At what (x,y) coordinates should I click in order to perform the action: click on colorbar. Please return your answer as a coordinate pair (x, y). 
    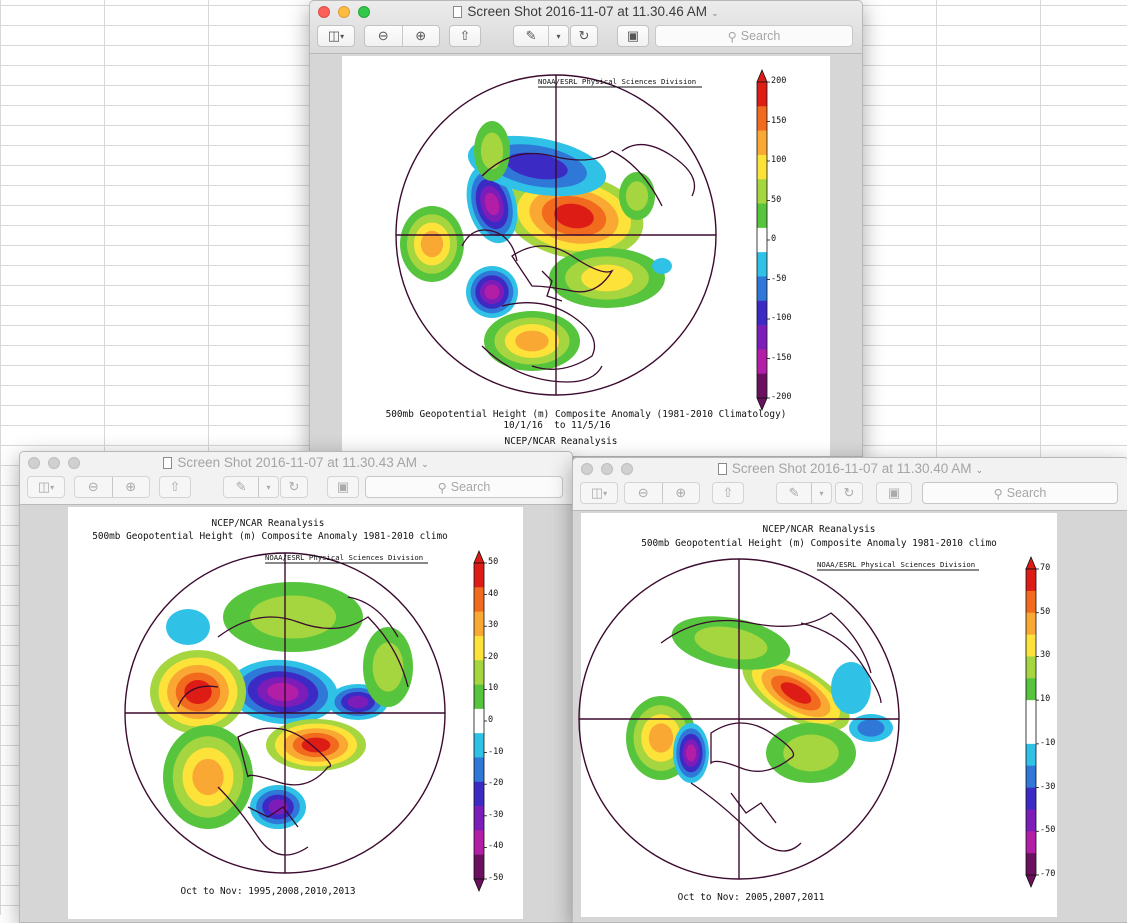
    Looking at the image, I should click on (763, 240).